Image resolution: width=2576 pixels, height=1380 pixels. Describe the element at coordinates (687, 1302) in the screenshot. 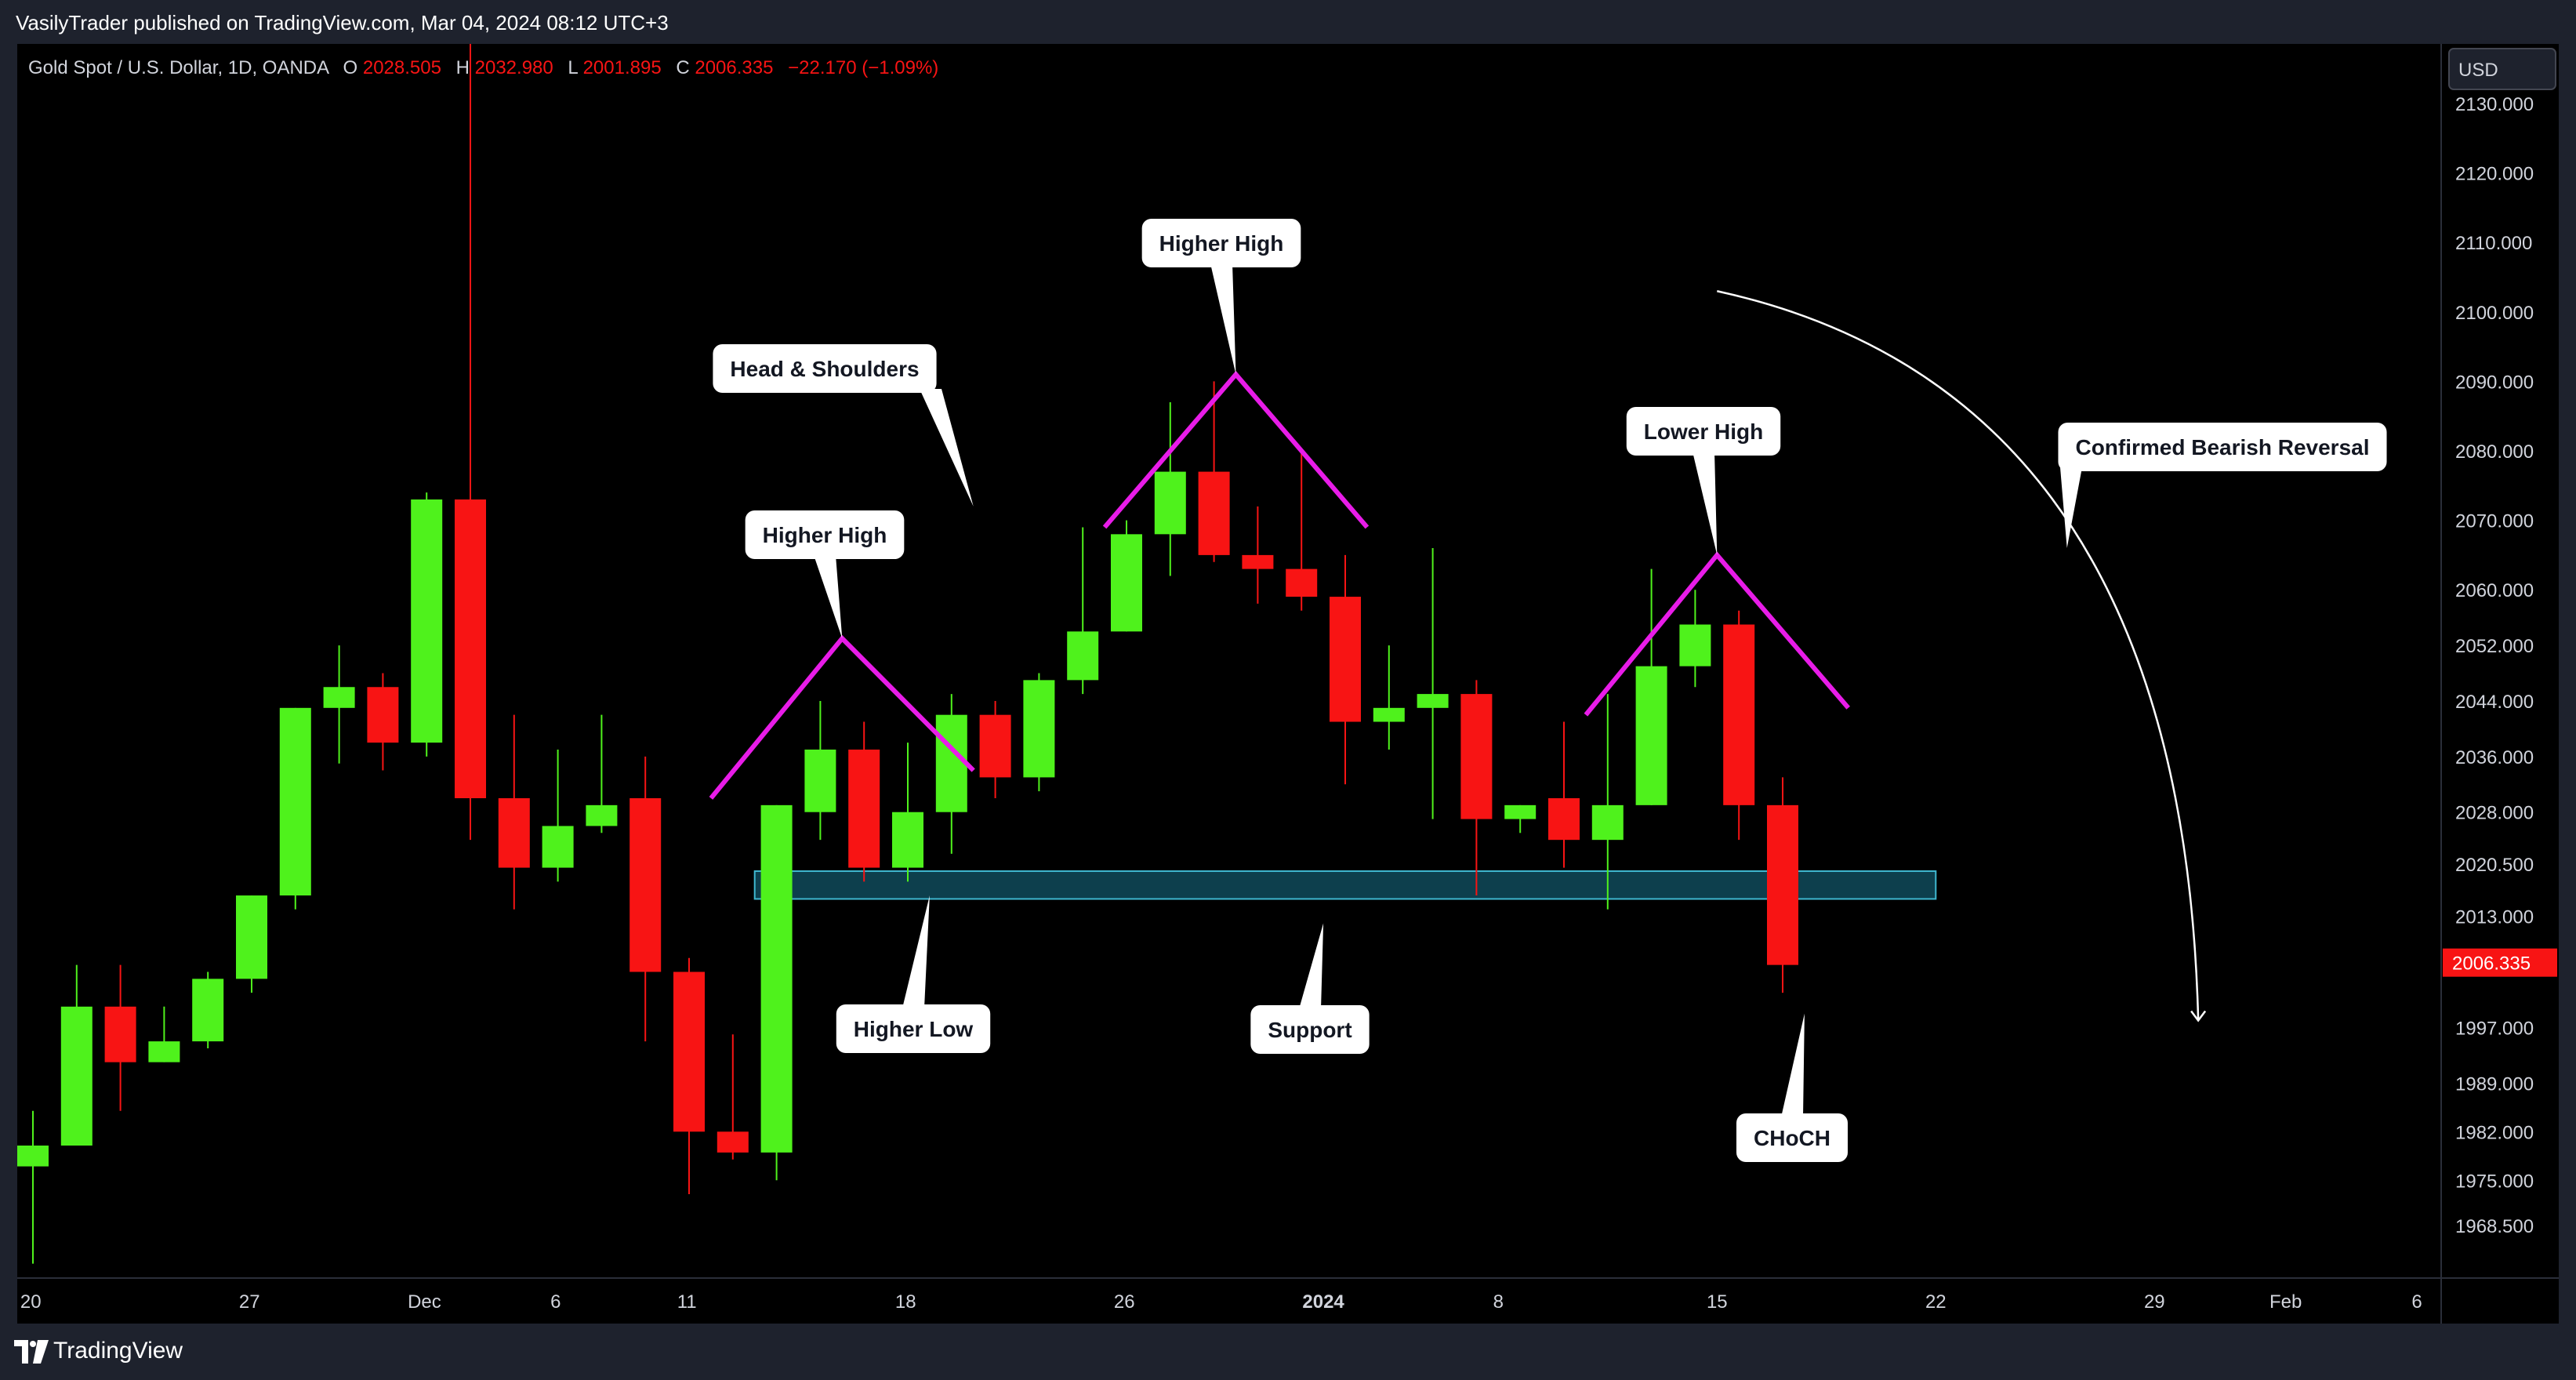

I see `time-tick-label: 11` at that location.